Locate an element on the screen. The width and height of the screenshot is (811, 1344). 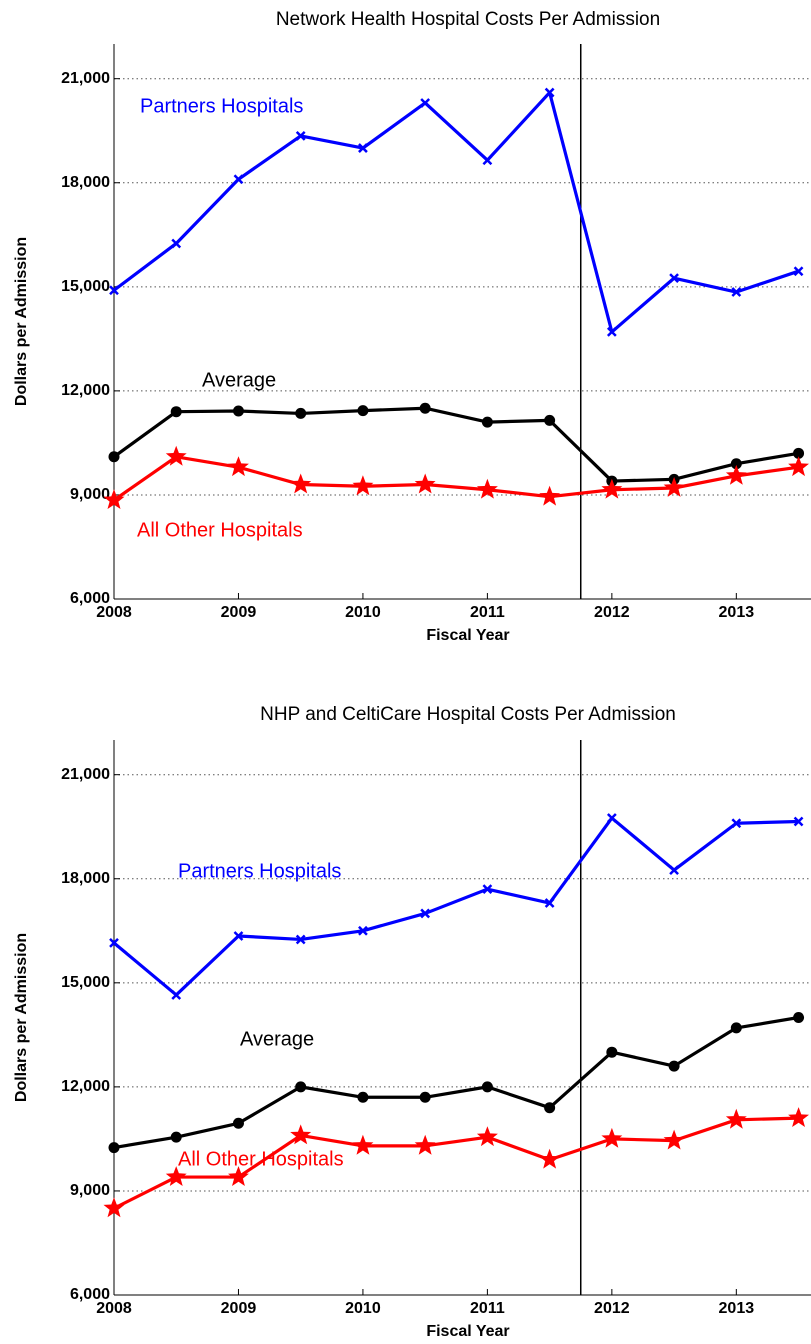
y-tick-label: 18,000 is located at coordinates (85, 878).